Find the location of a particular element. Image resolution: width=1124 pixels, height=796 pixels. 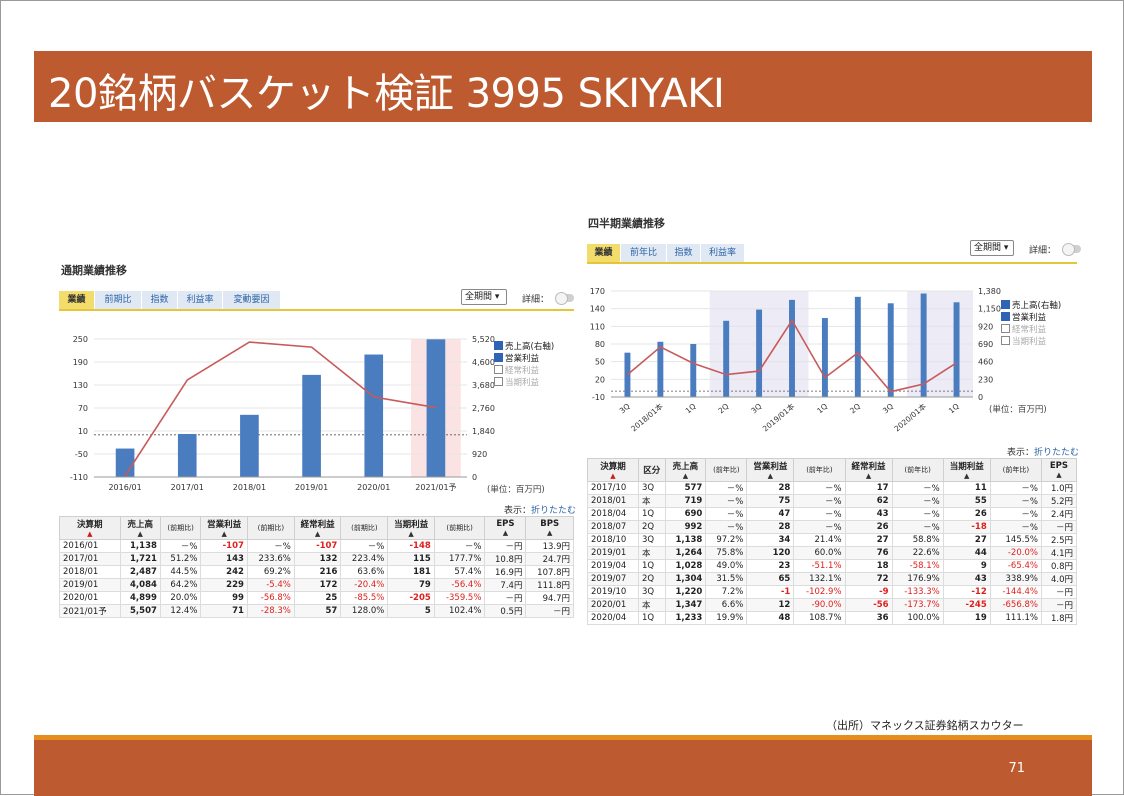

table-cell: -148 is located at coordinates (411, 546).